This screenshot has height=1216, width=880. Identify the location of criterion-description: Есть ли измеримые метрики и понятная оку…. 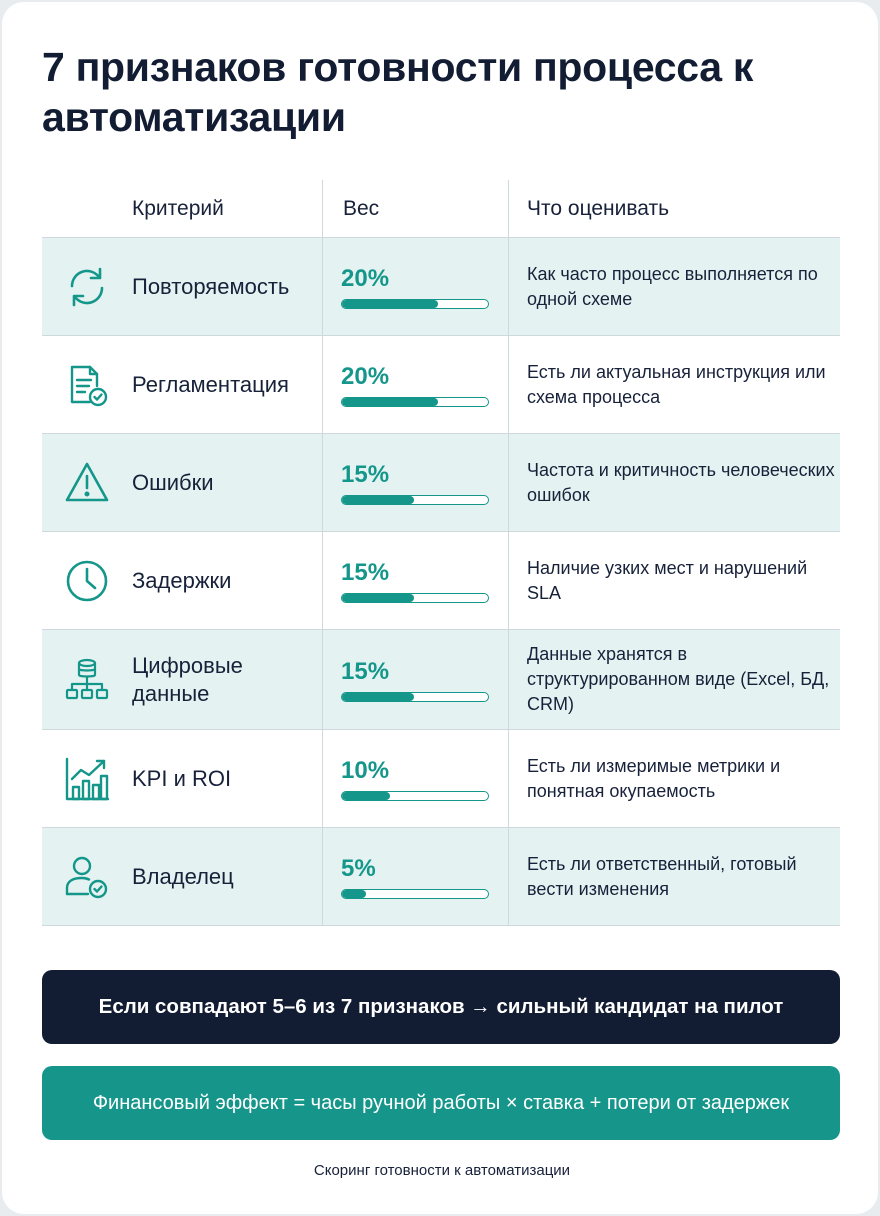
(654, 778).